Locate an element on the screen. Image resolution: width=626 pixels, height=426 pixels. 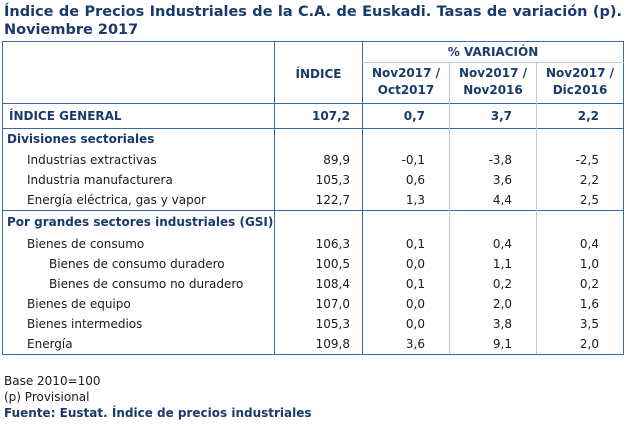
table-row: Industria manufacturera 105,3 0,6 3,6 2,2 is located at coordinates (313, 179).